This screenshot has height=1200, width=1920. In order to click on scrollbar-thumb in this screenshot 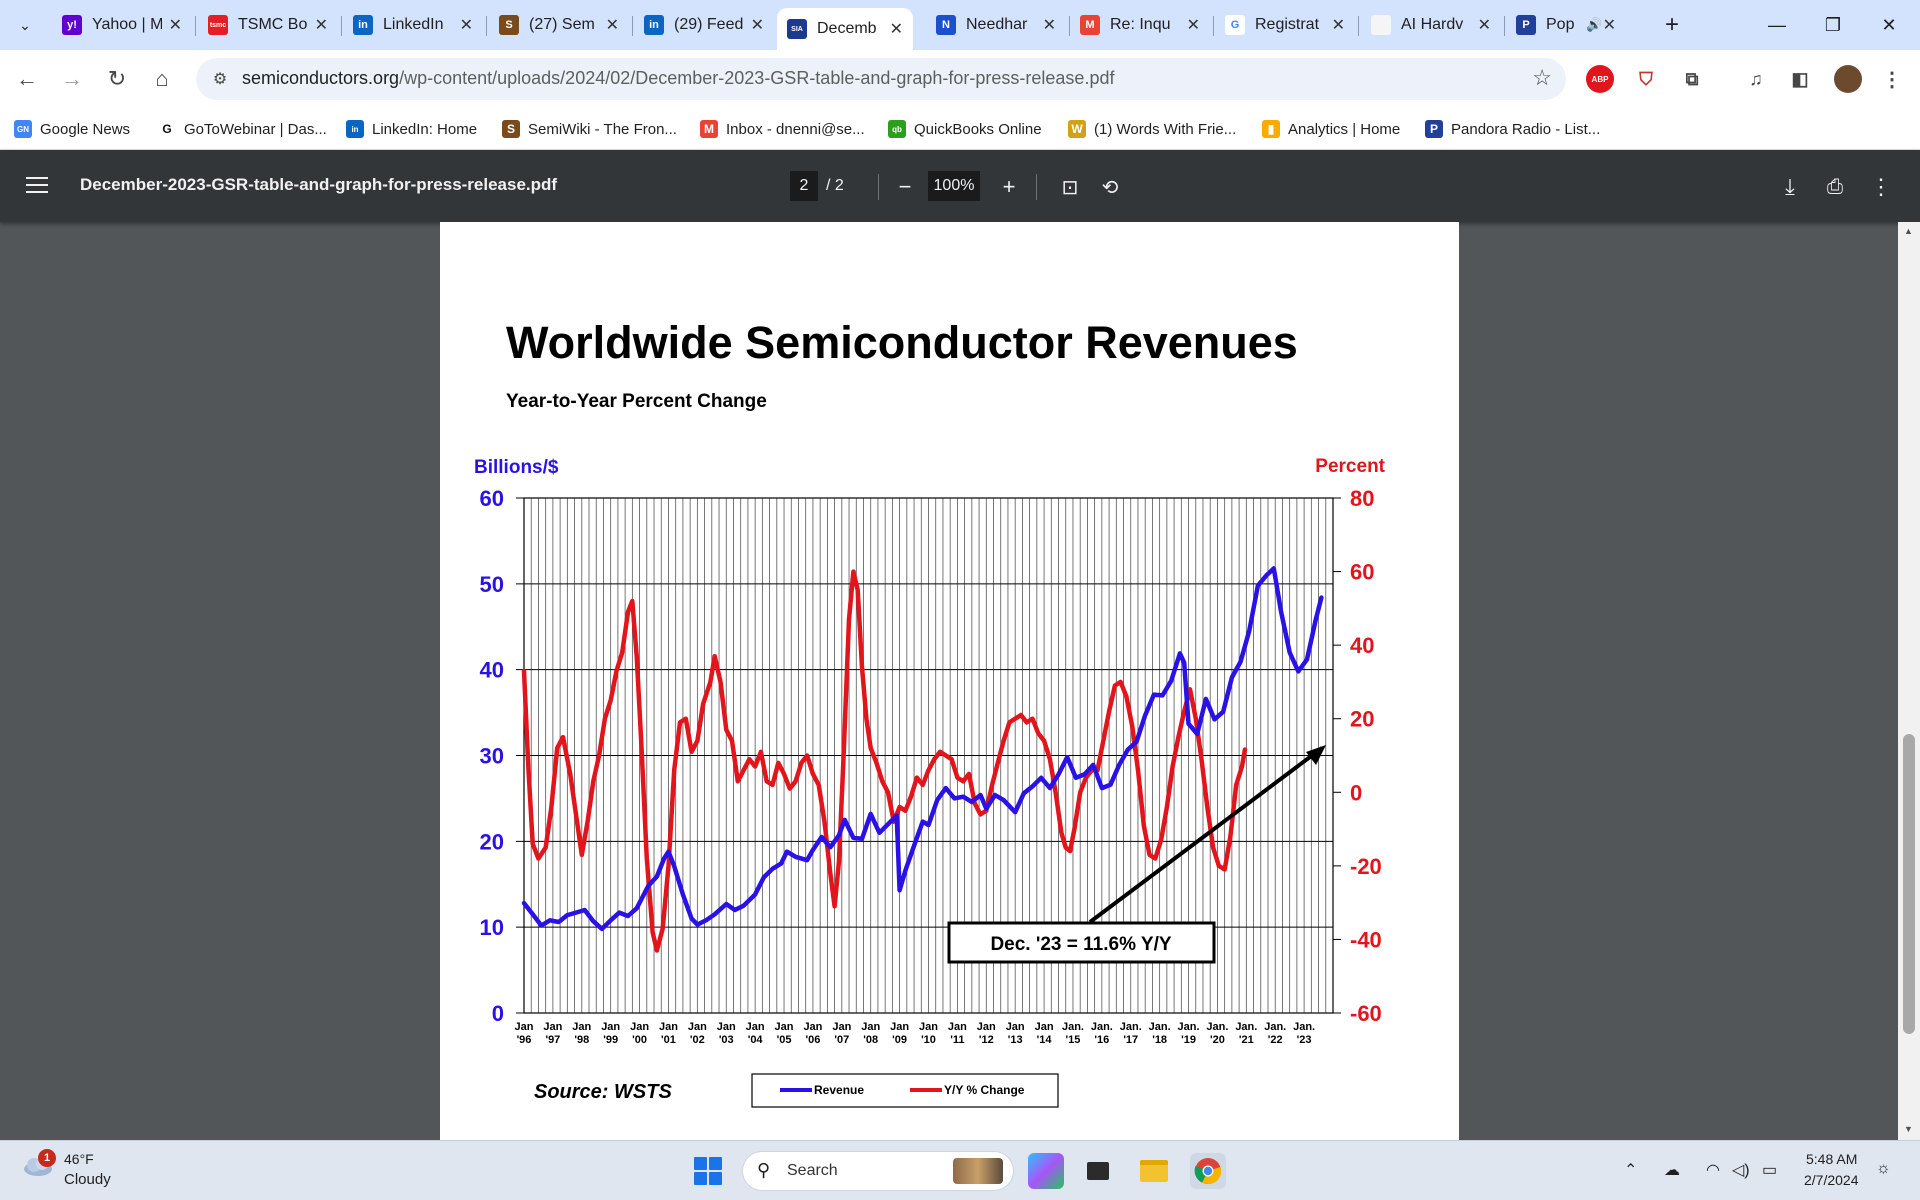, I will do `click(1909, 884)`.